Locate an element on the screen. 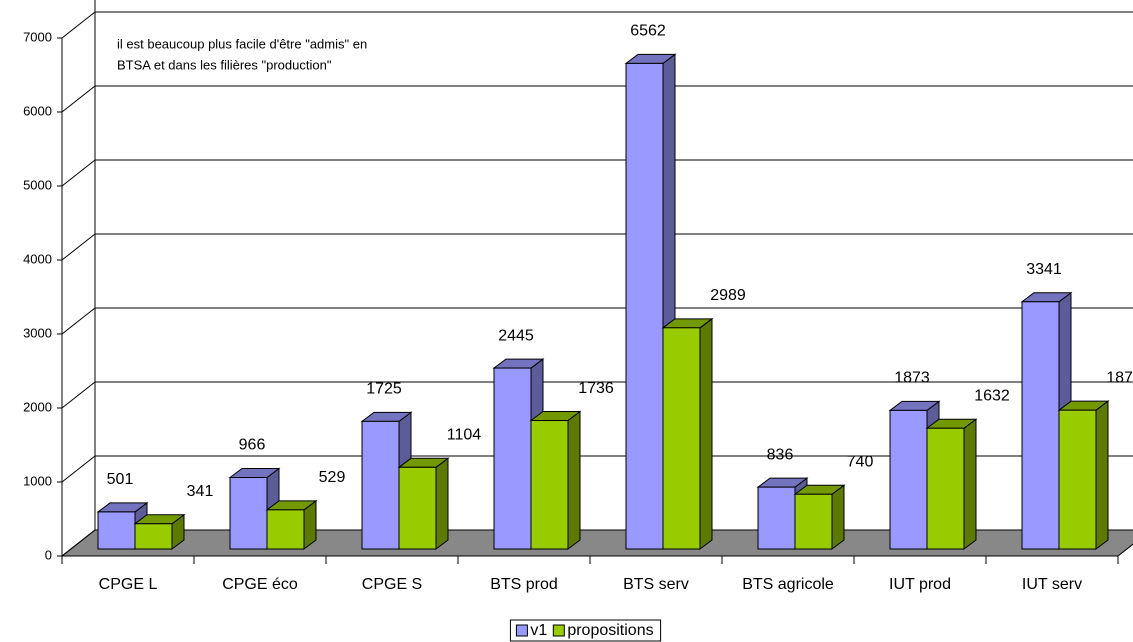 This screenshot has width=1133, height=642. value-label: 966 is located at coordinates (252, 445).